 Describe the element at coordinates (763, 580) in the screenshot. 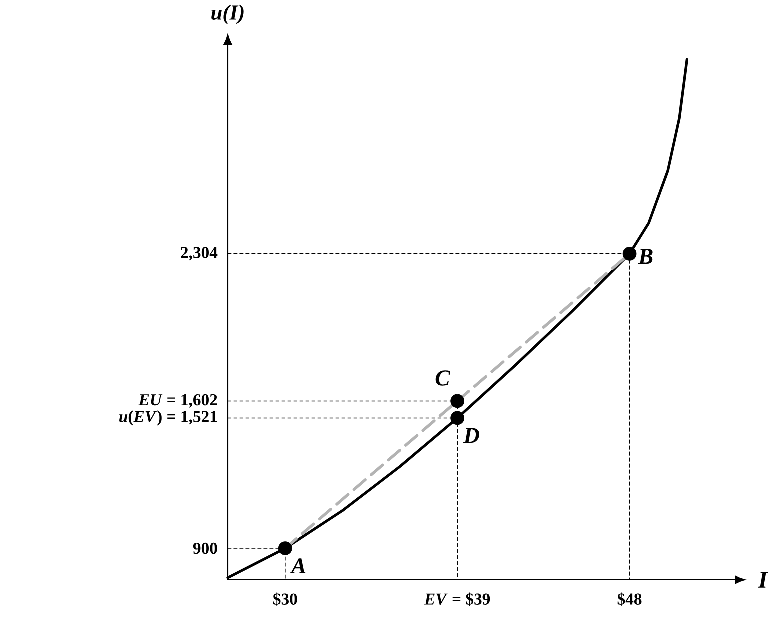

I see `x-axis-title: I` at that location.